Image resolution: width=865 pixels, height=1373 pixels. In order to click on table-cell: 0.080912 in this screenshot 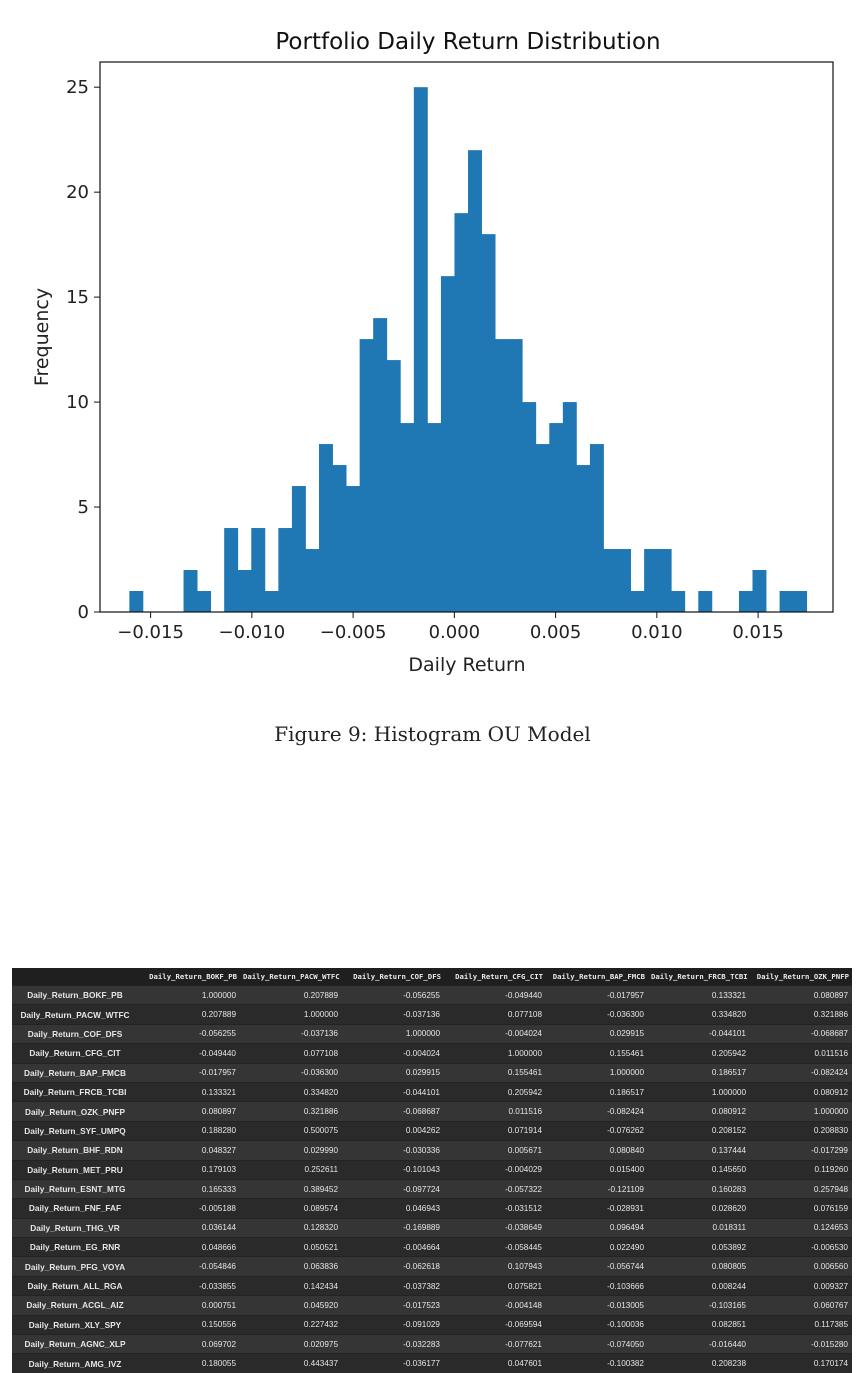, I will do `click(801, 1091)`.